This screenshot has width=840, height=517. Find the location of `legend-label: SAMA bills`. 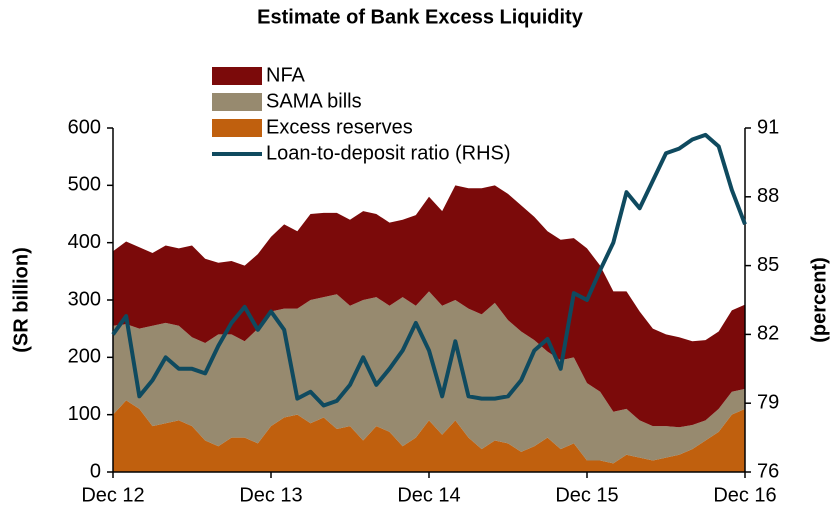

legend-label: SAMA bills is located at coordinates (314, 101).